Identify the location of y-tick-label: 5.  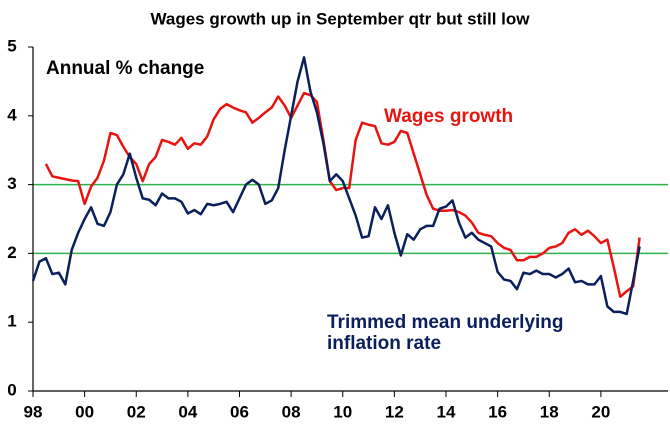
(11, 45).